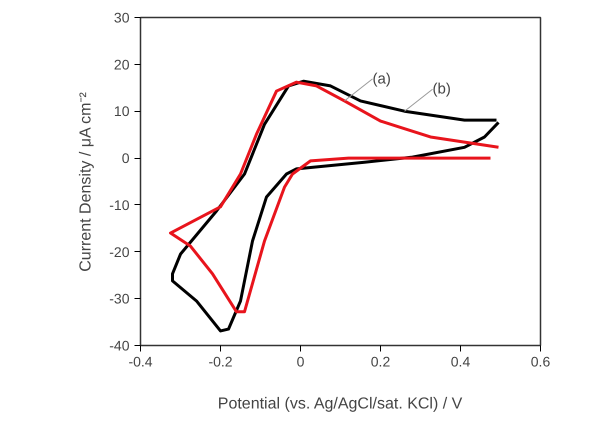 The width and height of the screenshot is (597, 421). Describe the element at coordinates (441, 89) in the screenshot. I see `annotation: (b)` at that location.